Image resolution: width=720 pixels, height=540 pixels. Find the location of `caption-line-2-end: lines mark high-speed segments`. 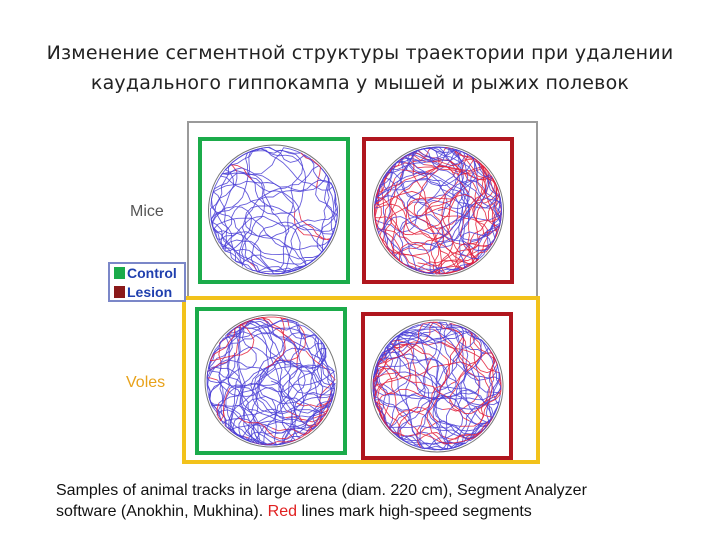

caption-line-2-end: lines mark high-speed segments is located at coordinates (414, 511).